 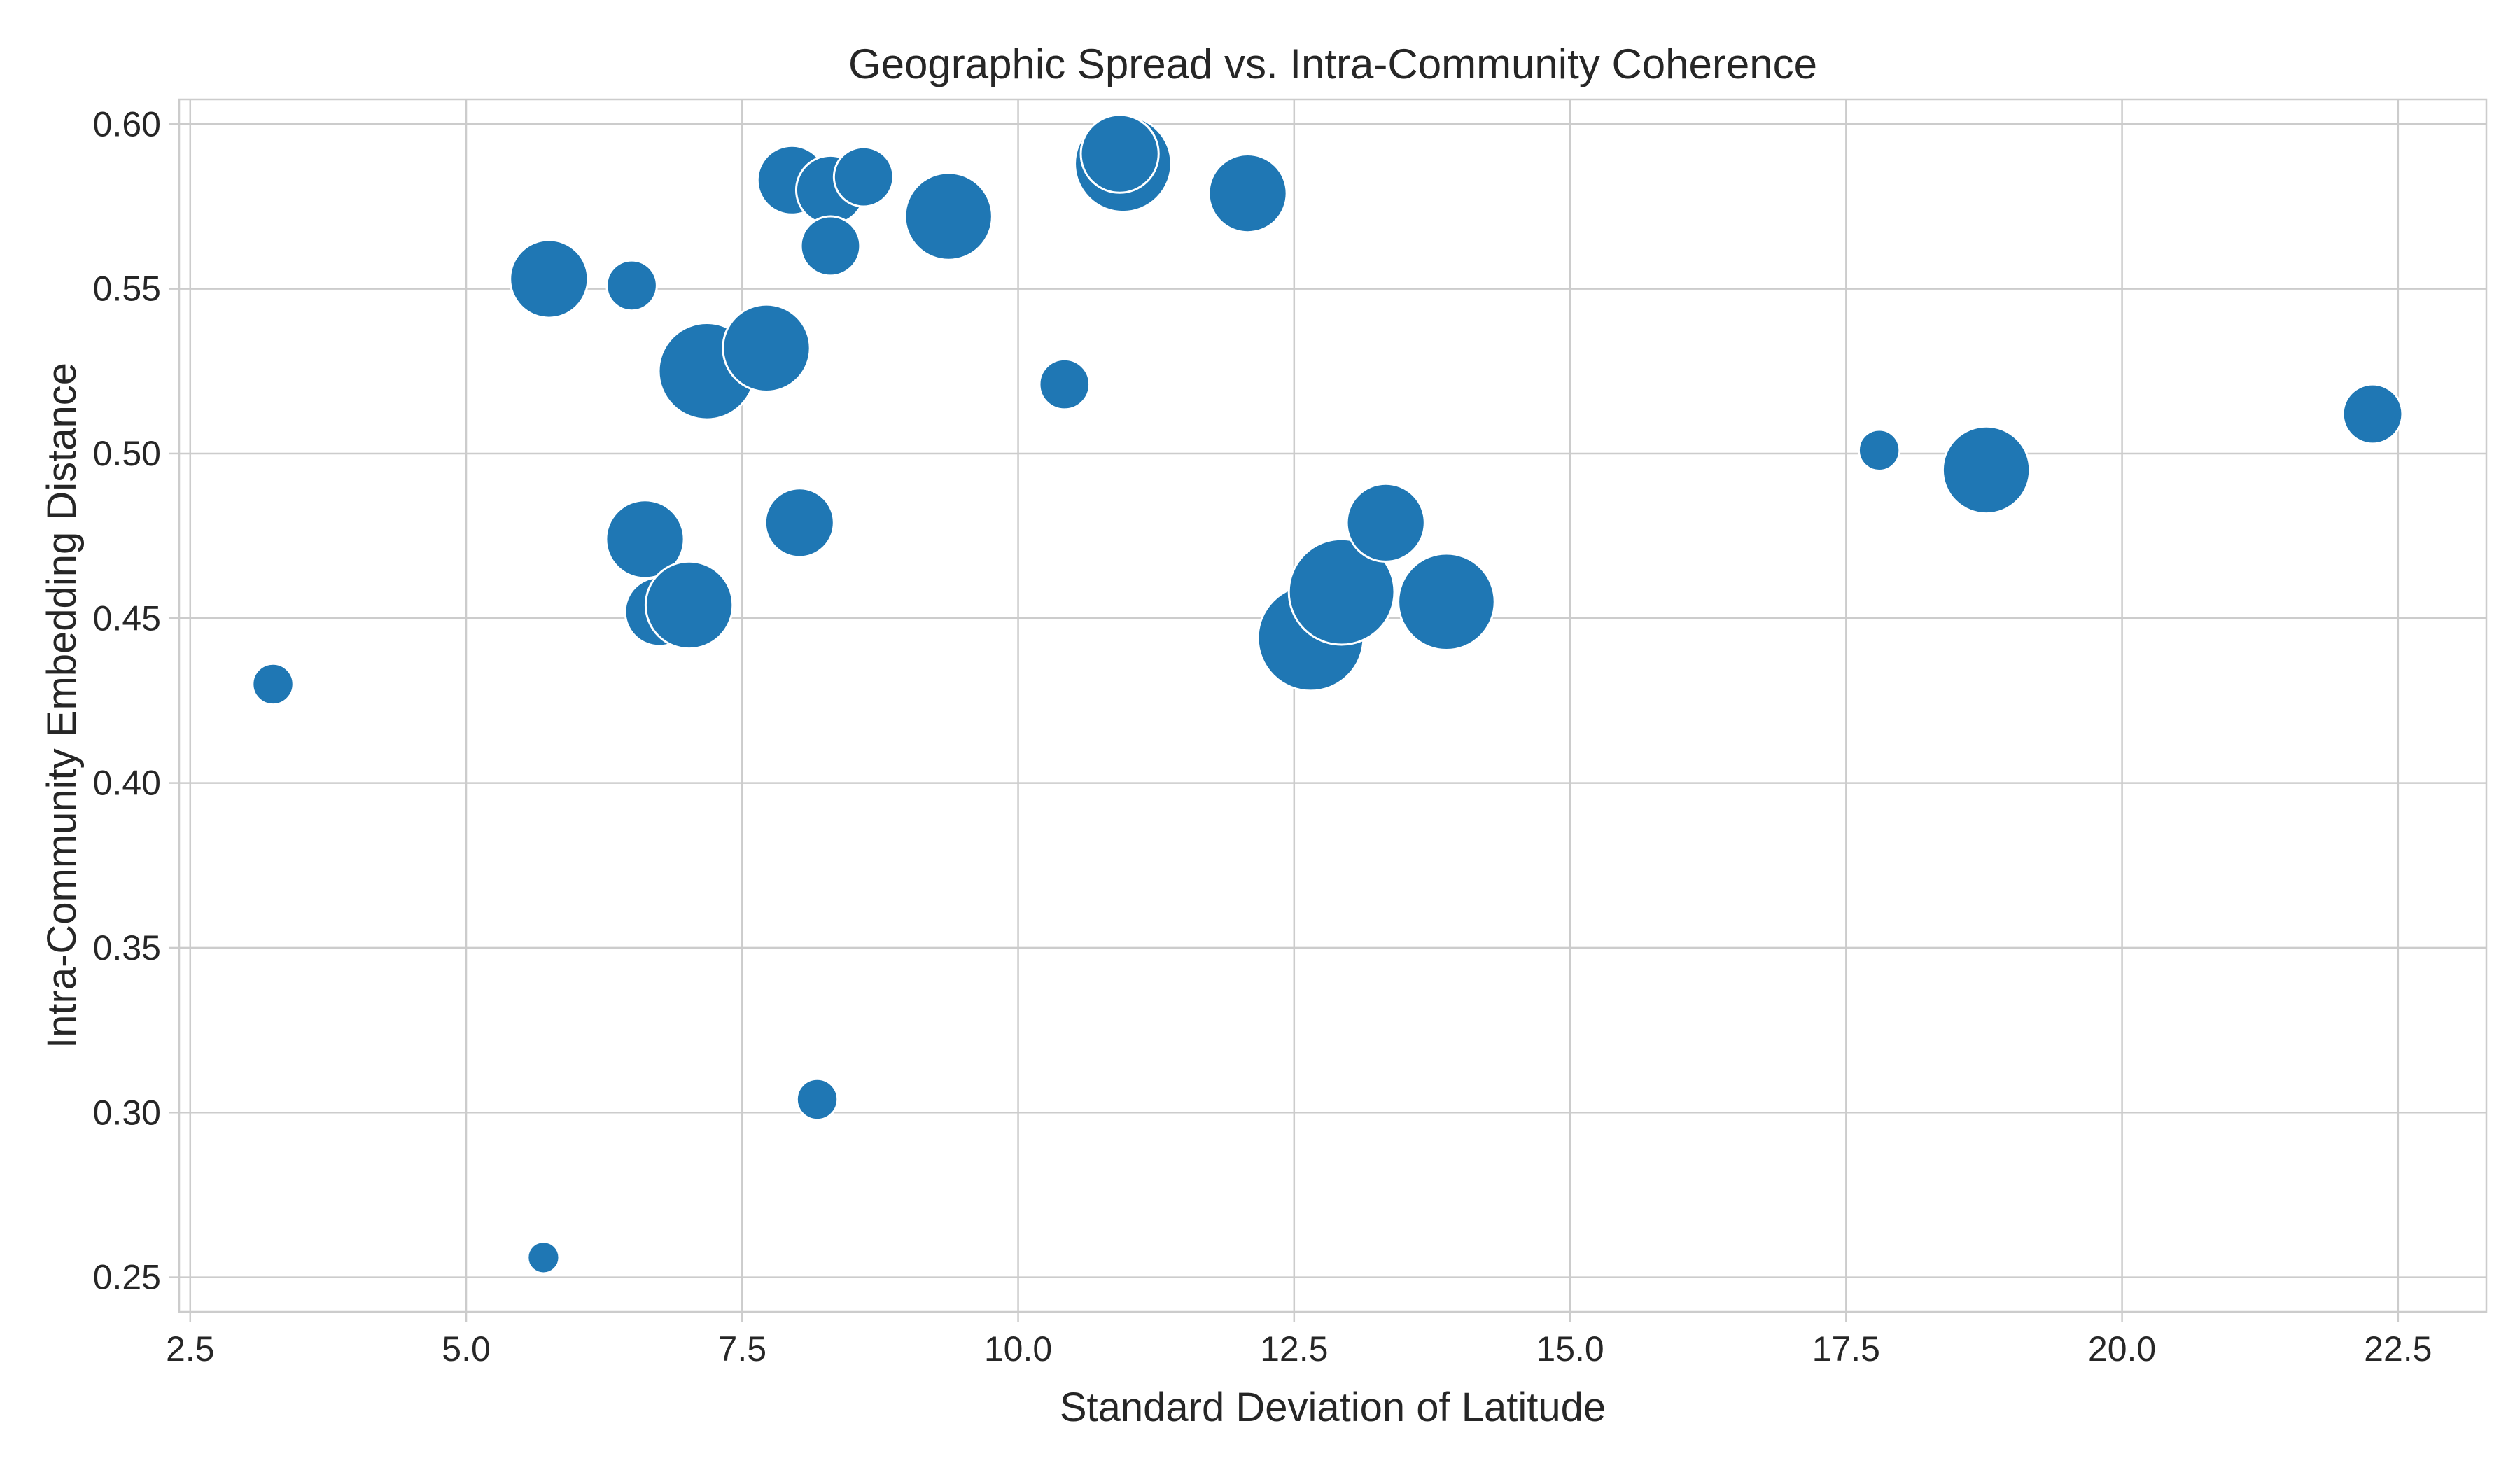 What do you see at coordinates (127, 947) in the screenshot?
I see `y-tick-label: 0.35` at bounding box center [127, 947].